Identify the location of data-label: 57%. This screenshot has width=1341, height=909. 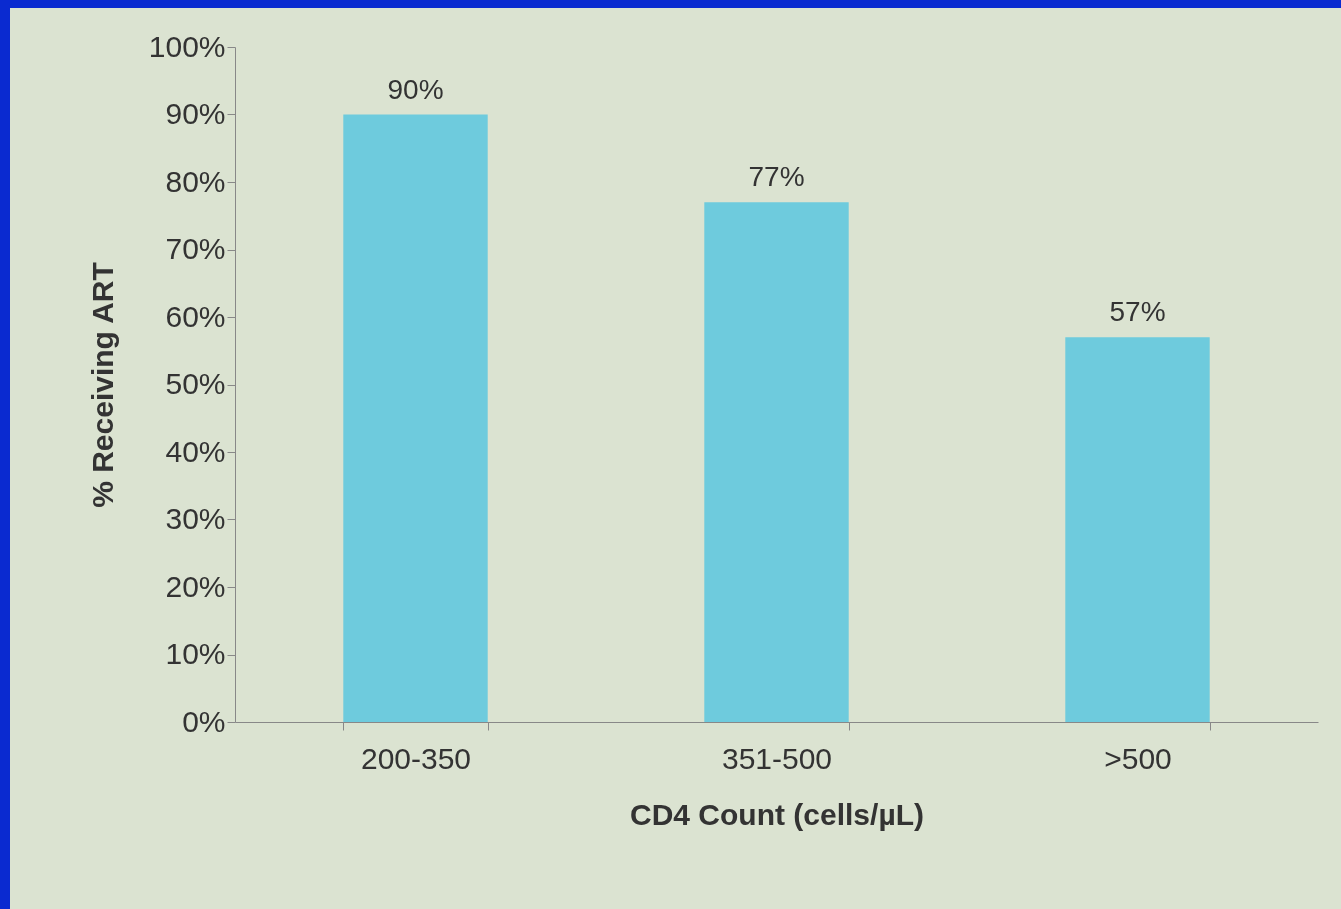
(1137, 312).